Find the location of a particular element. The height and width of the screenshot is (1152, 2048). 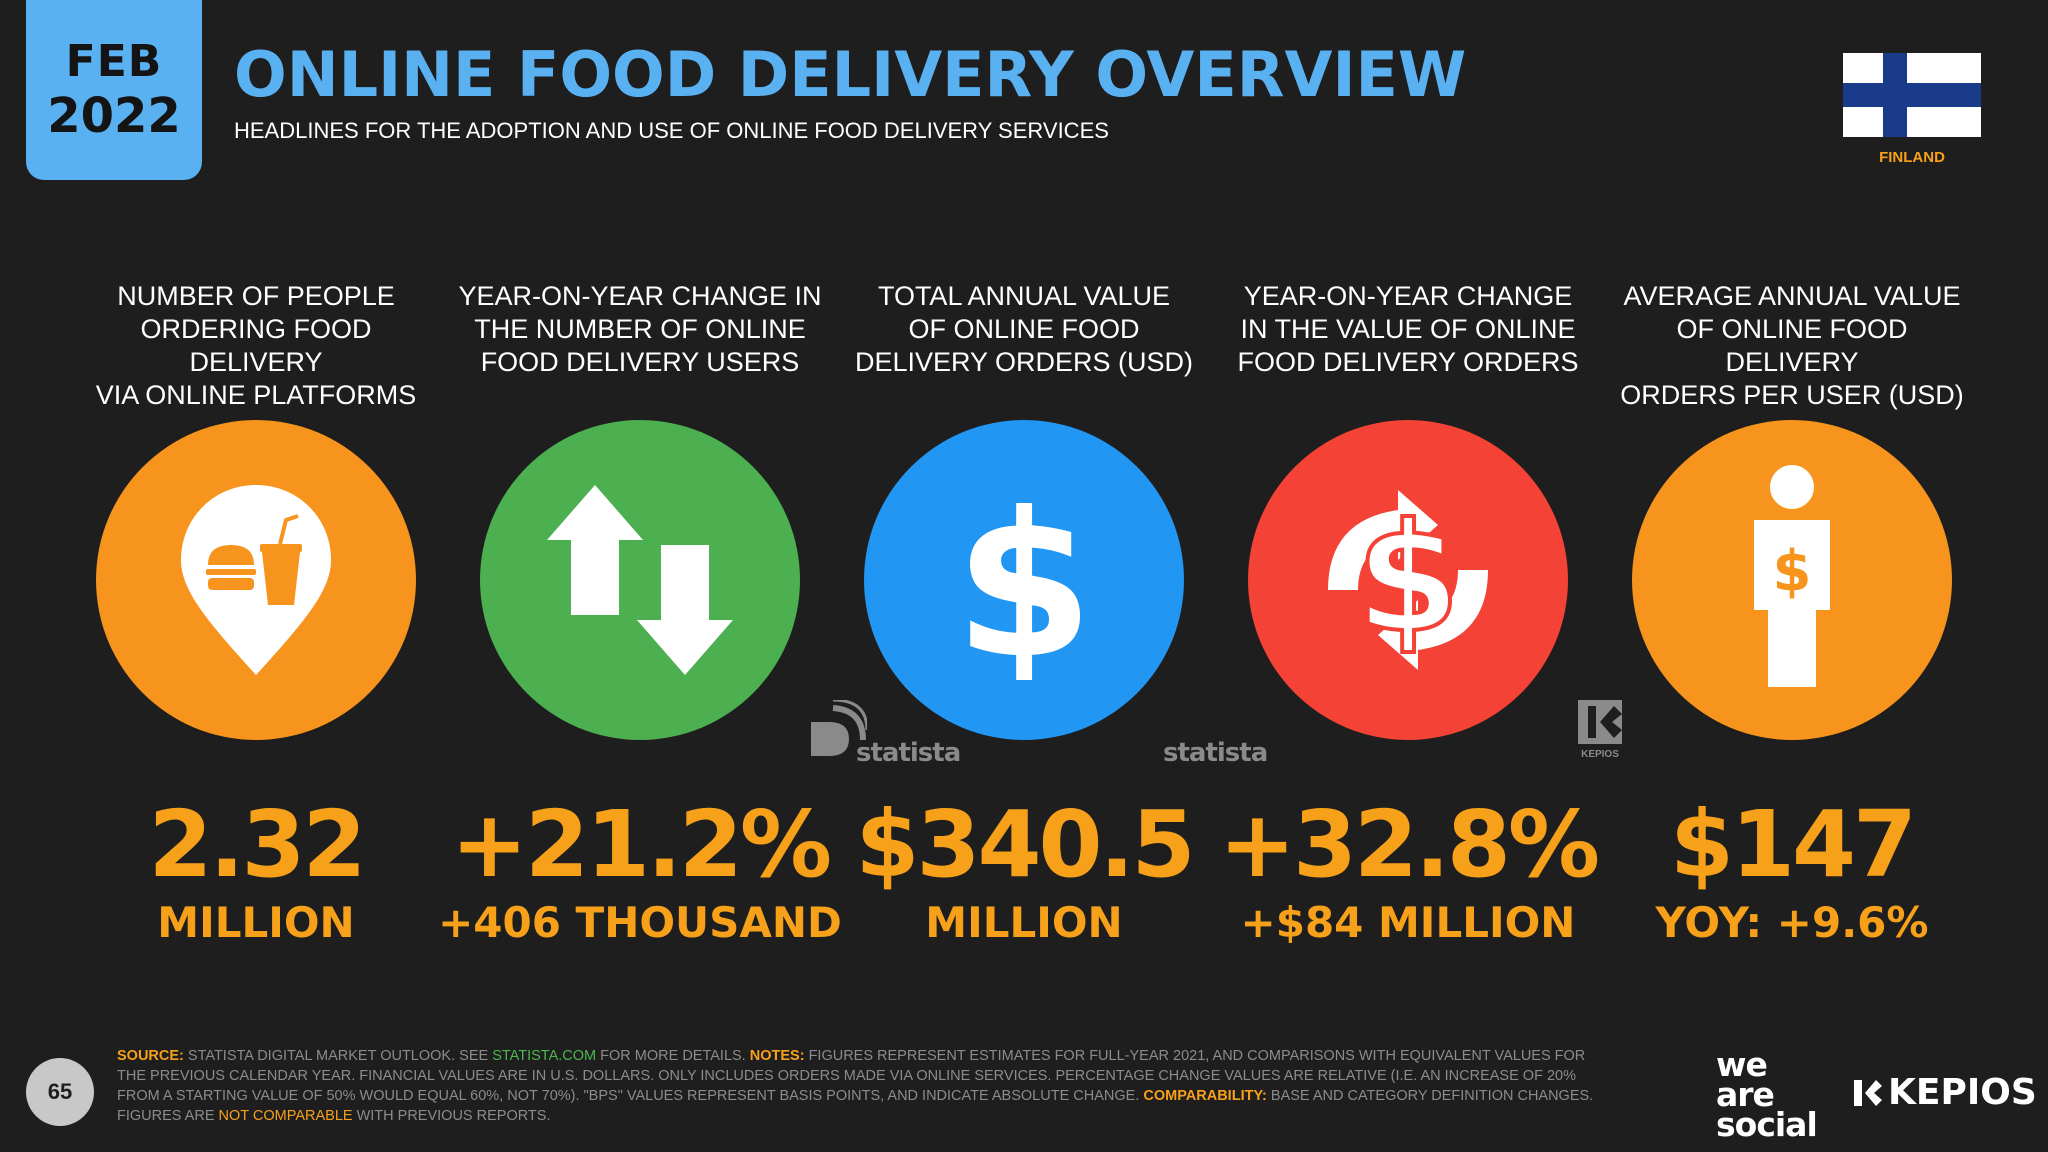

person-dollar-icon: $ is located at coordinates (1792, 576).